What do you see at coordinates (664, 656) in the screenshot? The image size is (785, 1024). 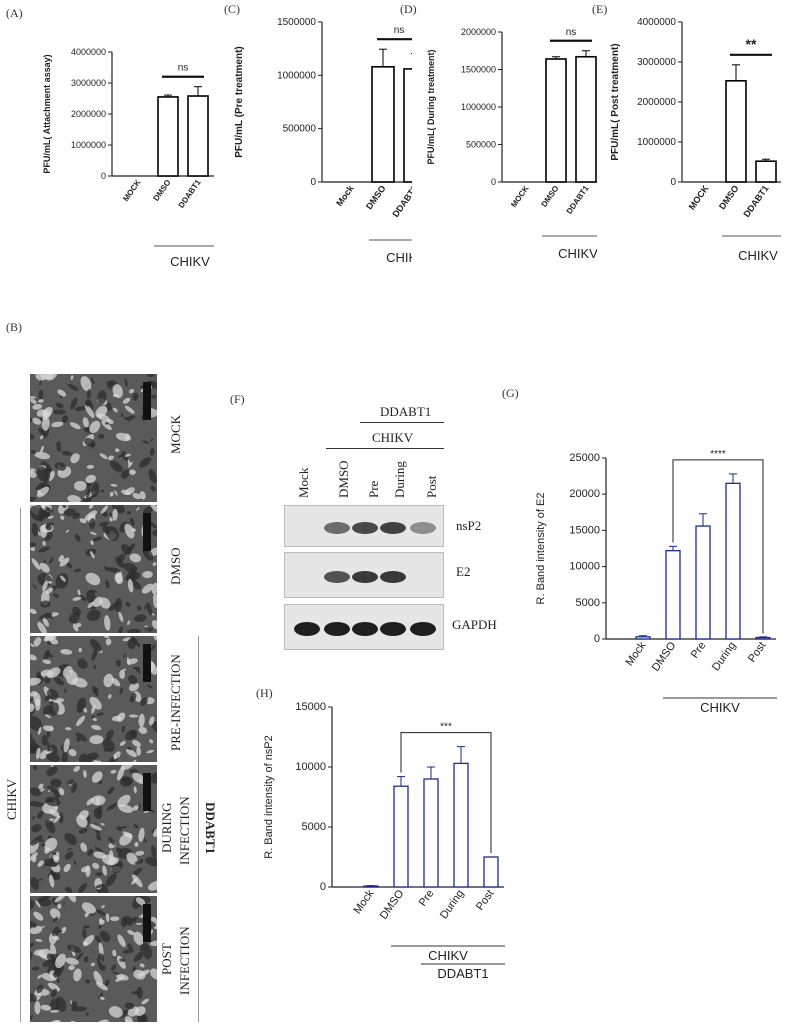 I see `x-tick-label: DMSO` at bounding box center [664, 656].